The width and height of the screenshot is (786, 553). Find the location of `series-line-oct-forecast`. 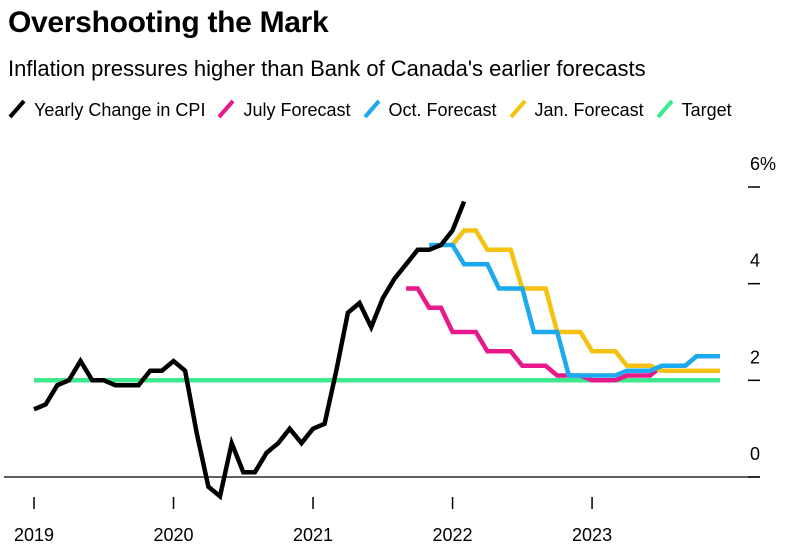

series-line-oct-forecast is located at coordinates (574, 310).